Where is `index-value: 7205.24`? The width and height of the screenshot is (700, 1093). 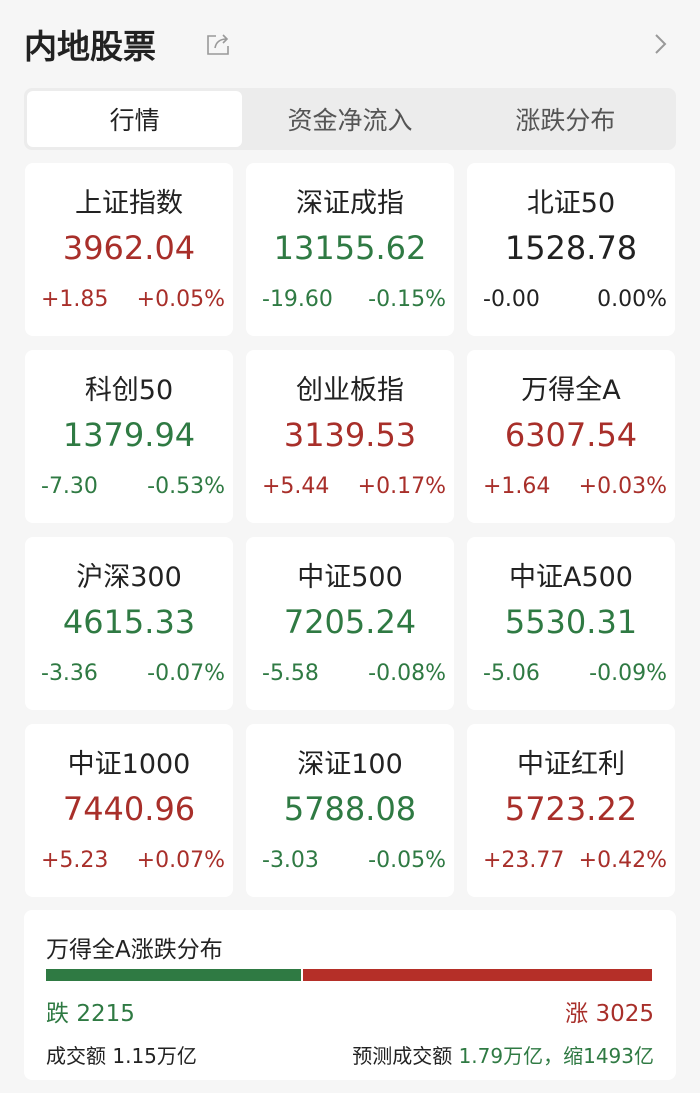
index-value: 7205.24 is located at coordinates (350, 622).